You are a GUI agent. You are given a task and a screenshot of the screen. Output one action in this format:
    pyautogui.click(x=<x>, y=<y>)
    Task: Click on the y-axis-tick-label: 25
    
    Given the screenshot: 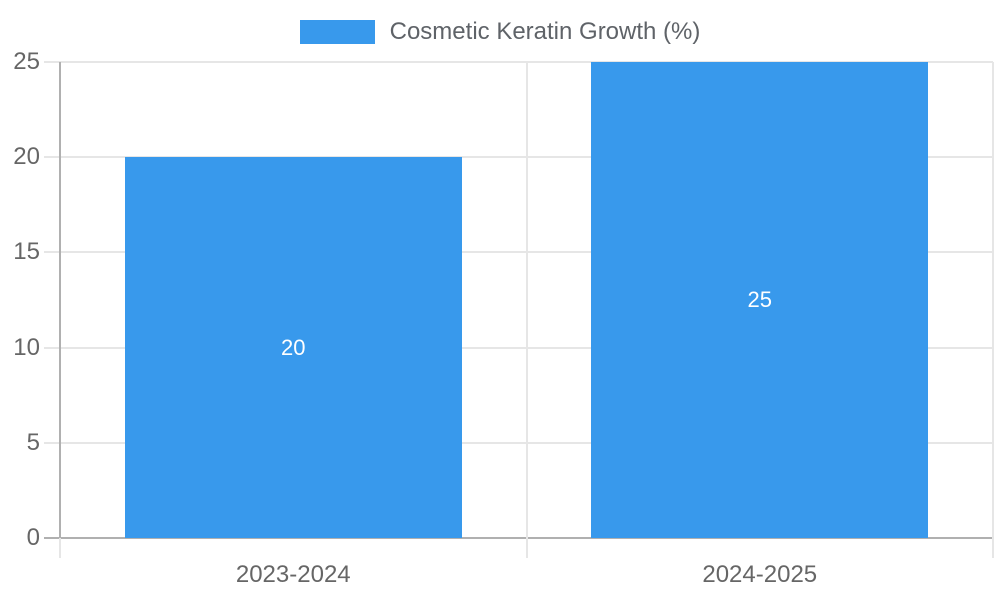 What is the action you would take?
    pyautogui.click(x=26, y=61)
    